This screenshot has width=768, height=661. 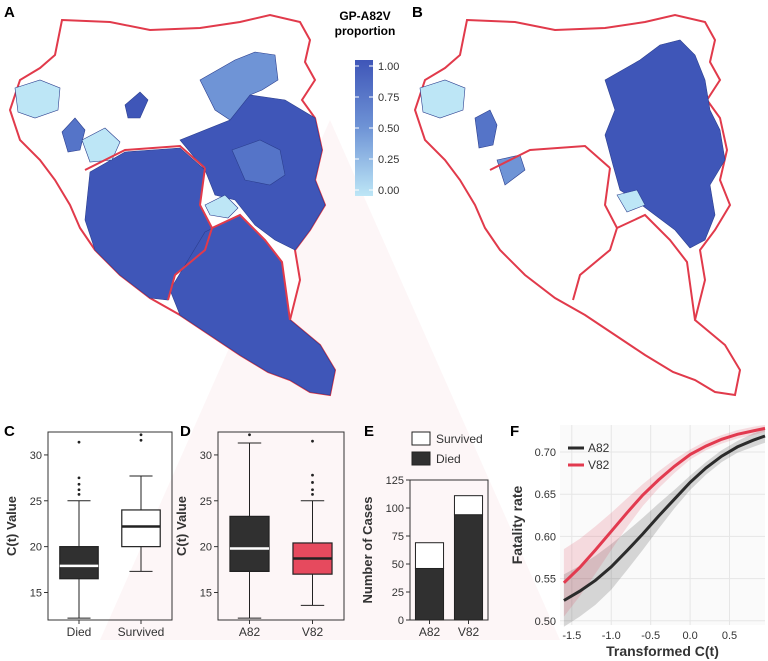 I want to click on border-guinea-liberia-a, so click(x=251, y=267).